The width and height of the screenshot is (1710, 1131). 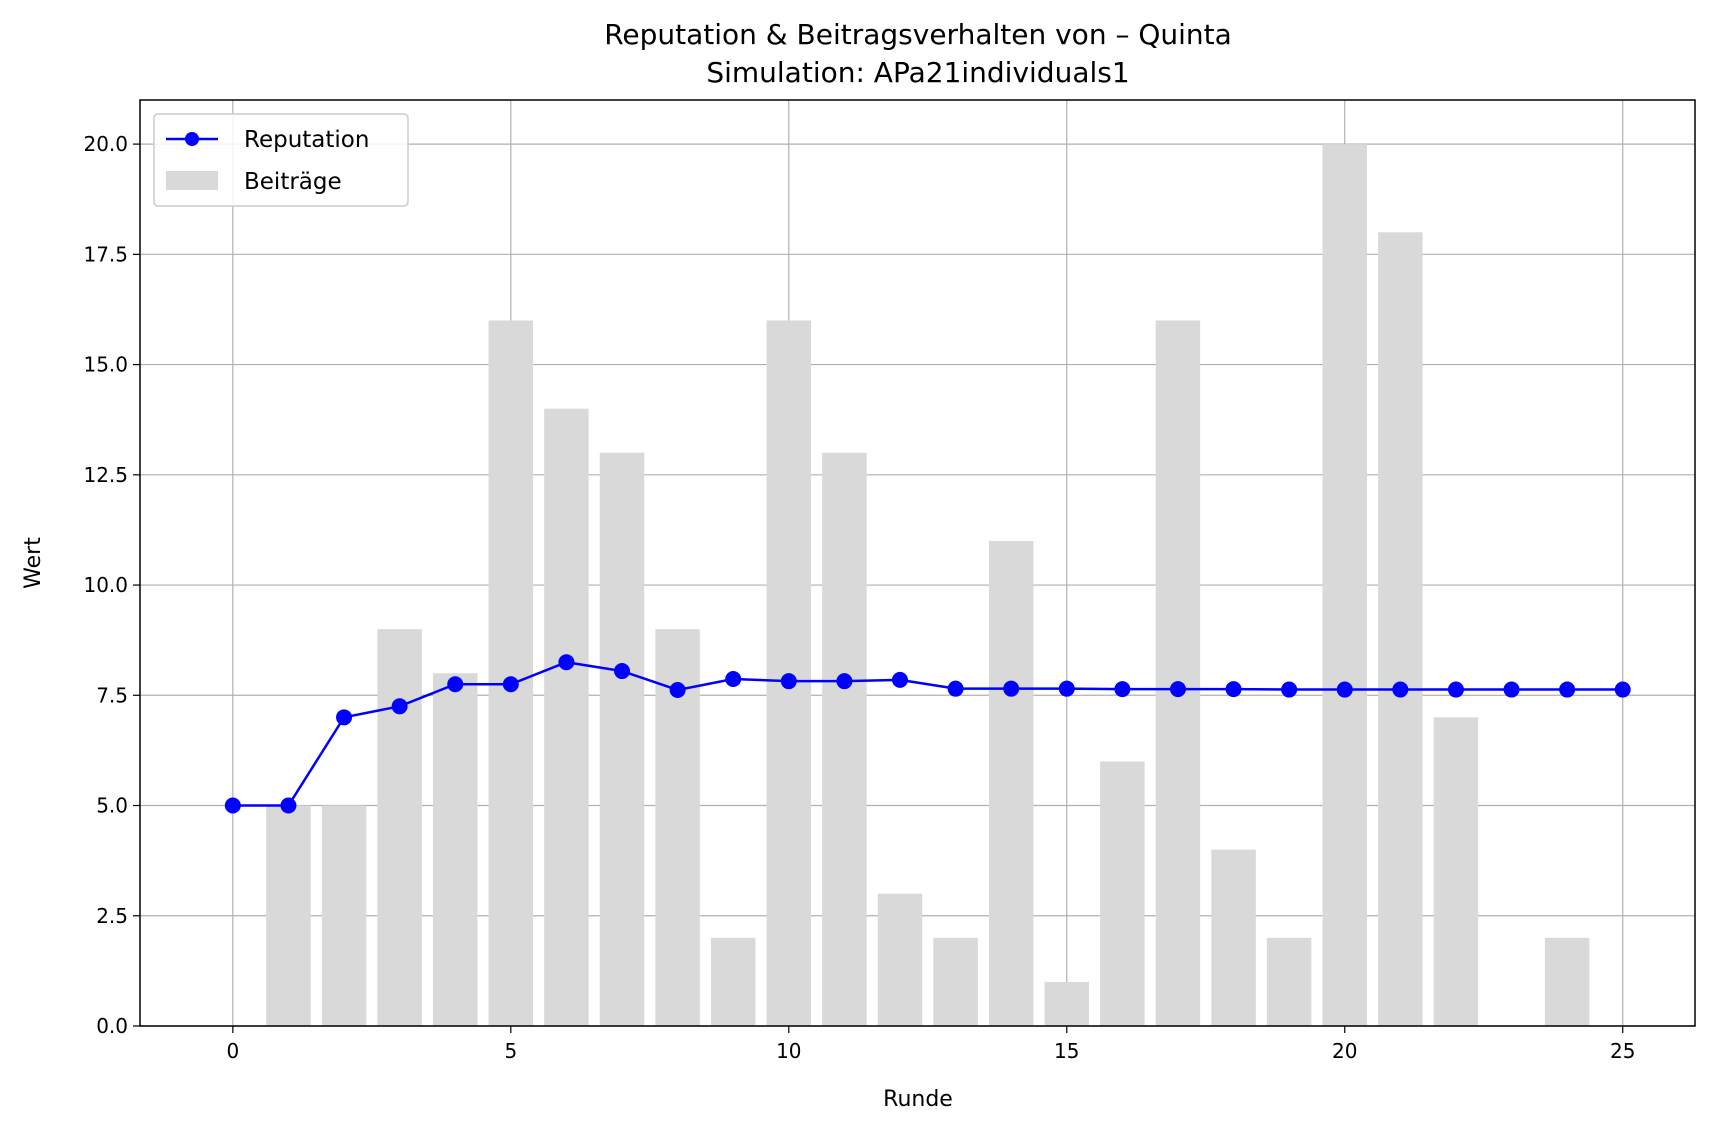 What do you see at coordinates (917, 72) in the screenshot?
I see `chart-subtitle: Simulation: APa21individuals1` at bounding box center [917, 72].